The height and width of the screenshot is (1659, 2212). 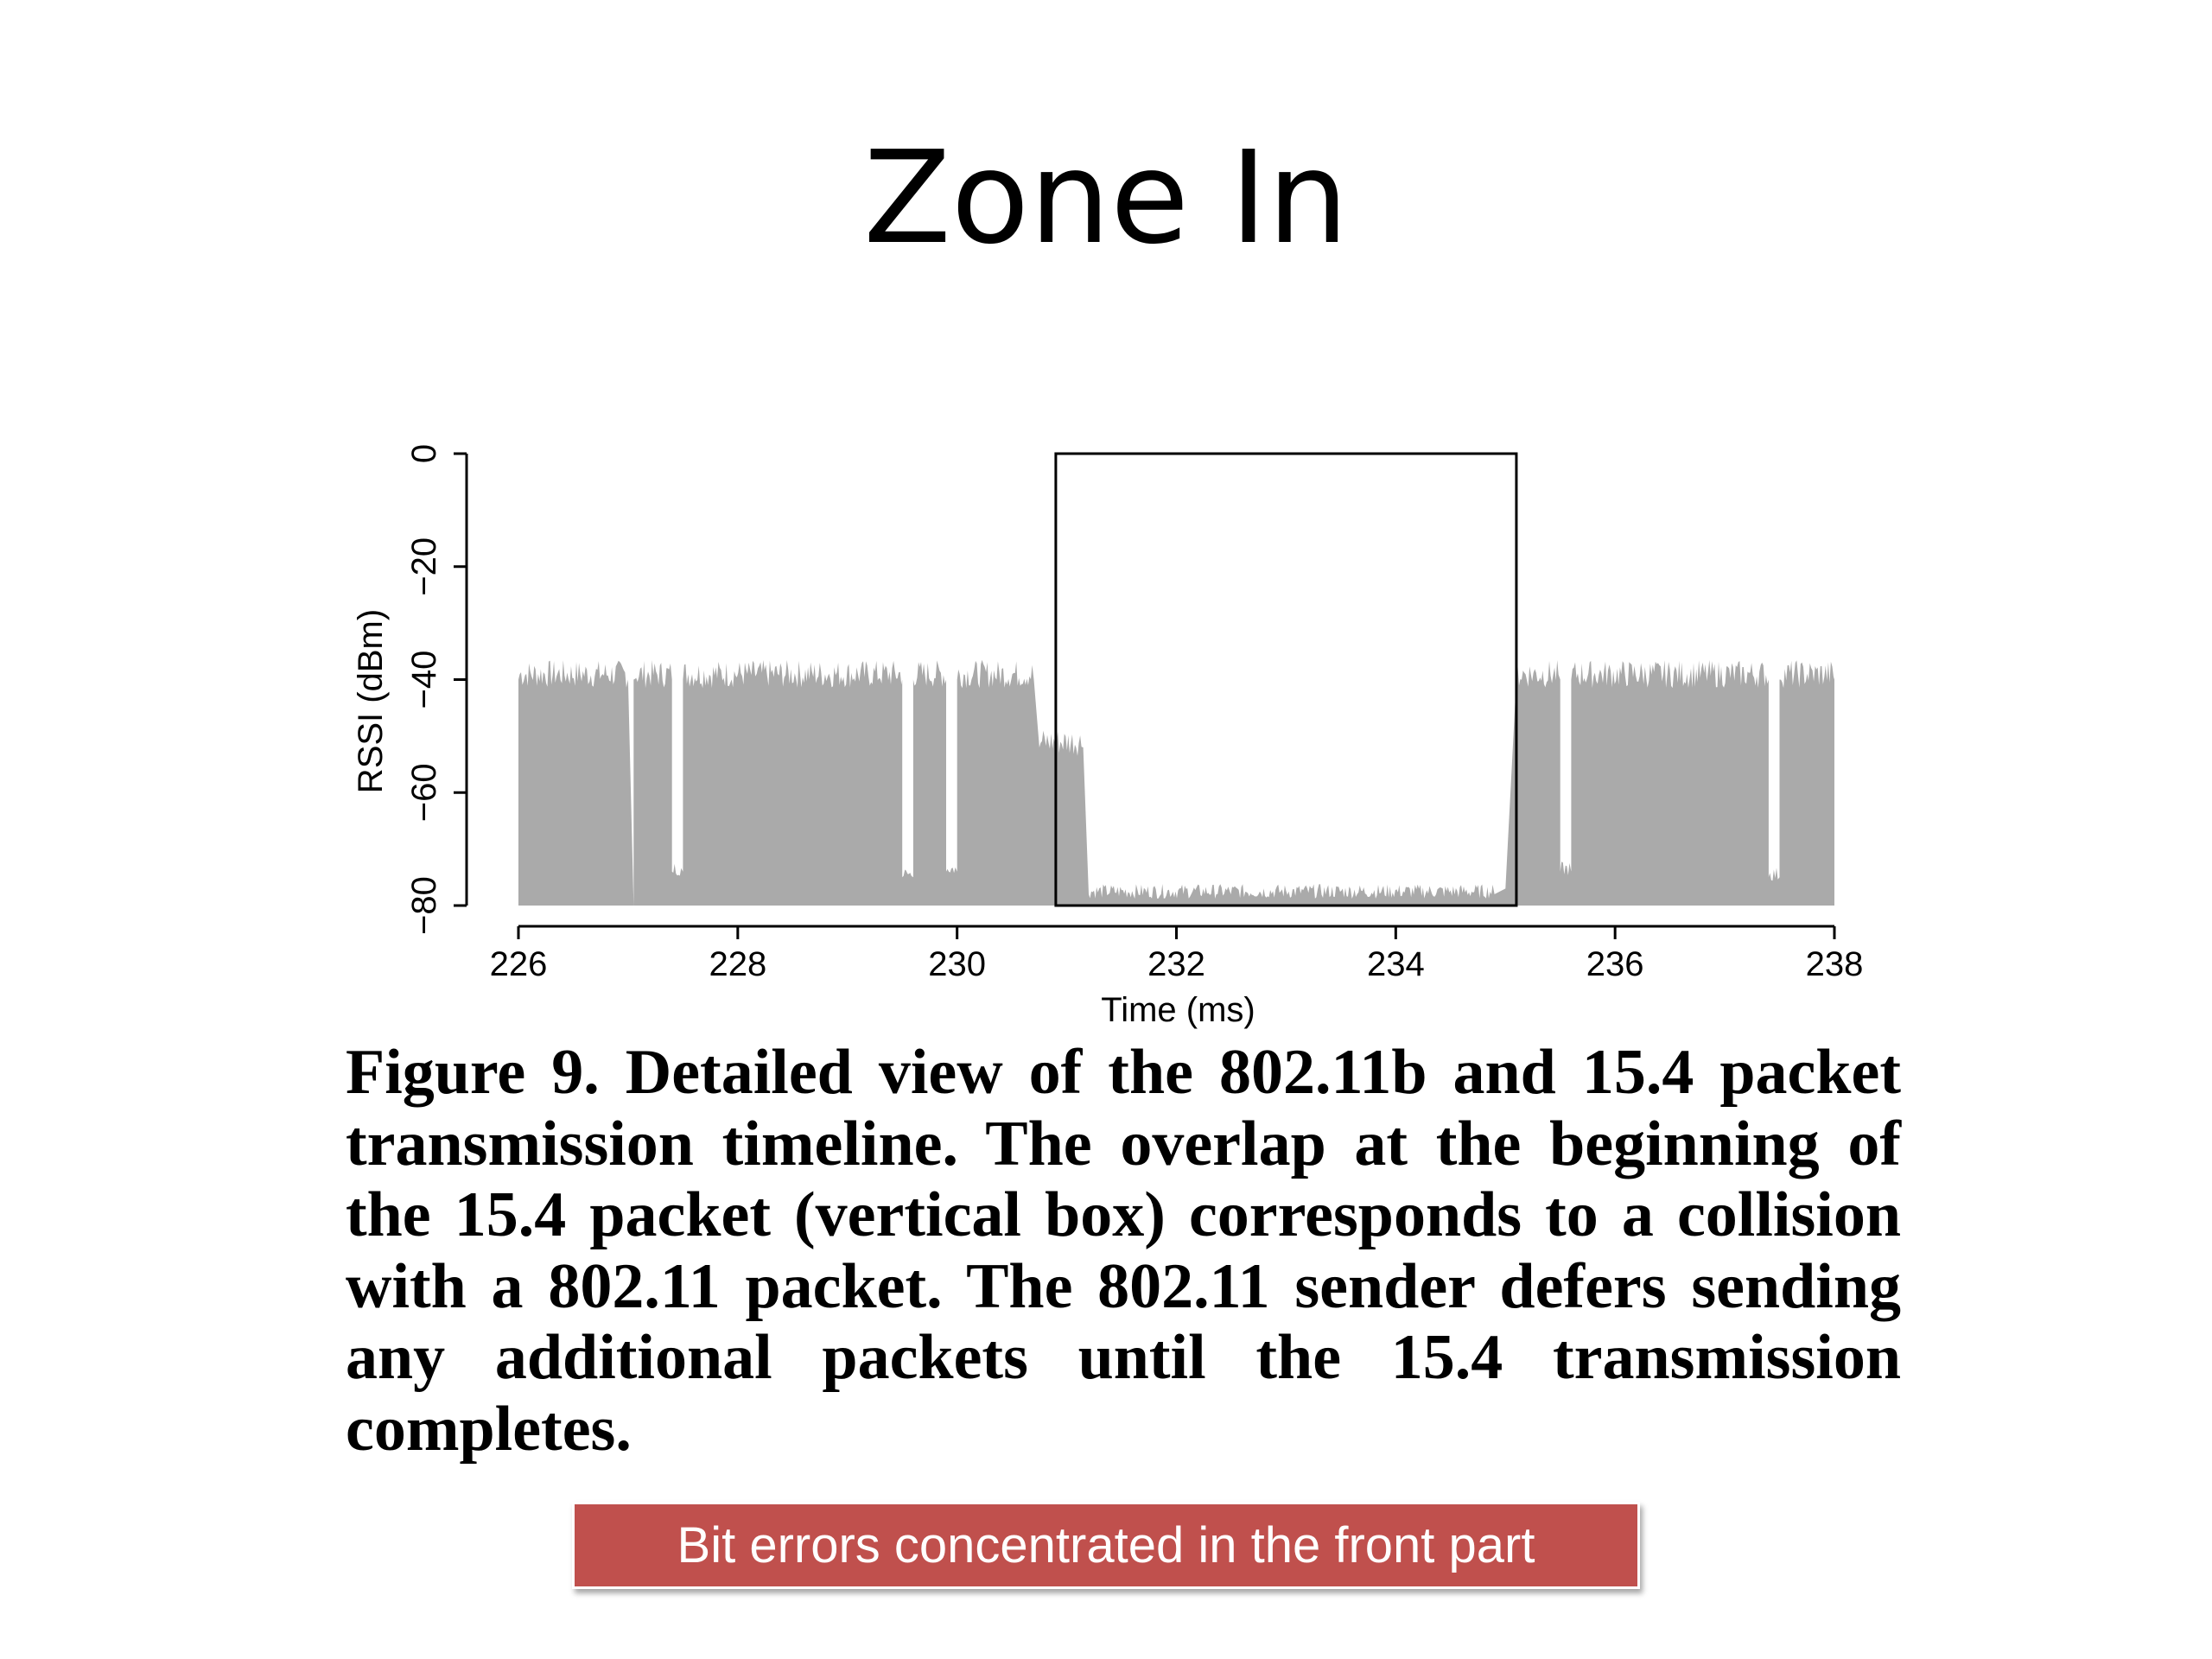 What do you see at coordinates (424, 792) in the screenshot?
I see `y-tick-label--60: −60` at bounding box center [424, 792].